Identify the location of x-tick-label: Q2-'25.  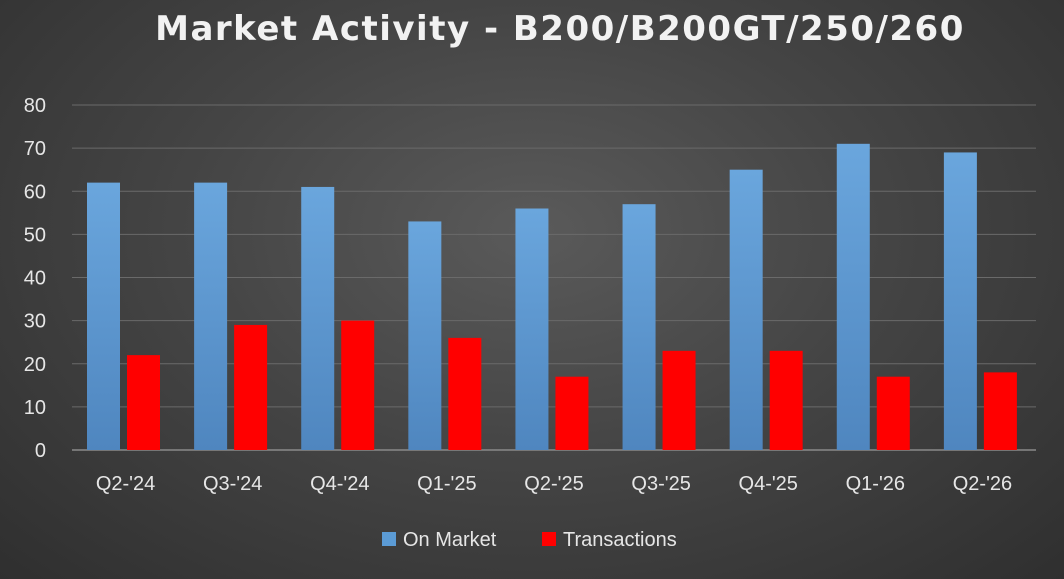
(553, 484).